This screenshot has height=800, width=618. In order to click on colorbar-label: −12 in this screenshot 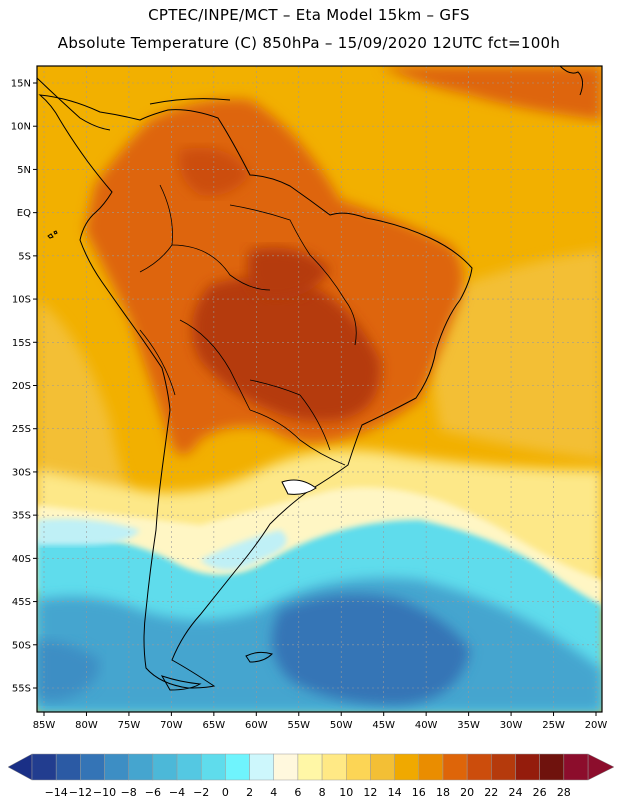, I will do `click(80, 792)`.